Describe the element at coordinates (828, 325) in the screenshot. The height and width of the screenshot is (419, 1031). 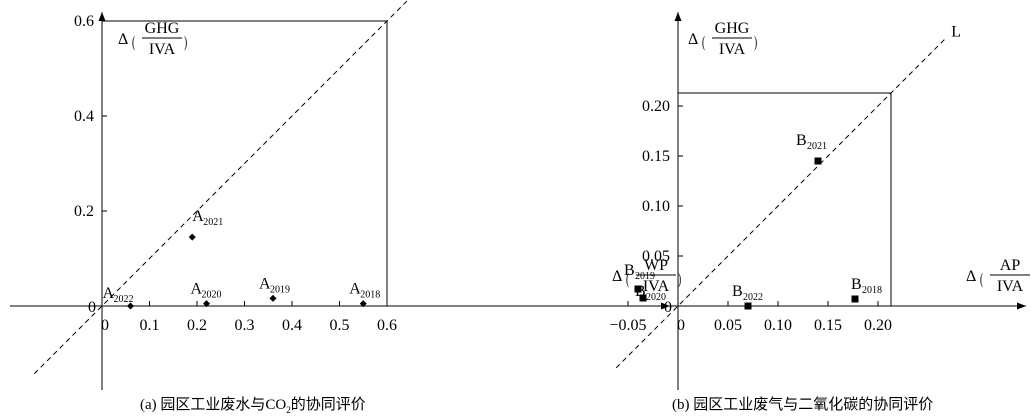
I see `x-tick-label: 0.15` at that location.